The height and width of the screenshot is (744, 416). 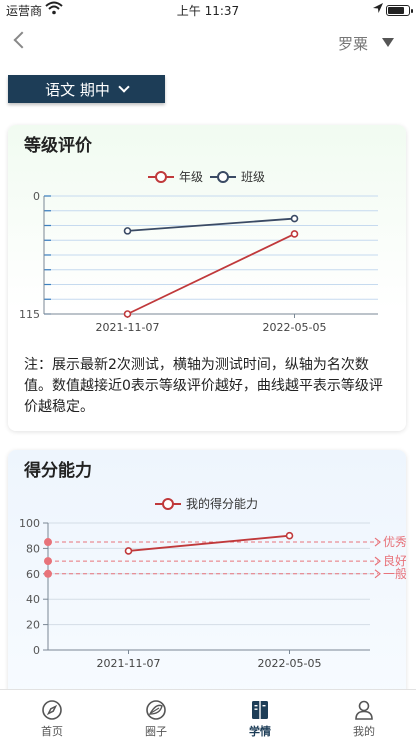 I want to click on clock: 上午 11:37, so click(x=208, y=11).